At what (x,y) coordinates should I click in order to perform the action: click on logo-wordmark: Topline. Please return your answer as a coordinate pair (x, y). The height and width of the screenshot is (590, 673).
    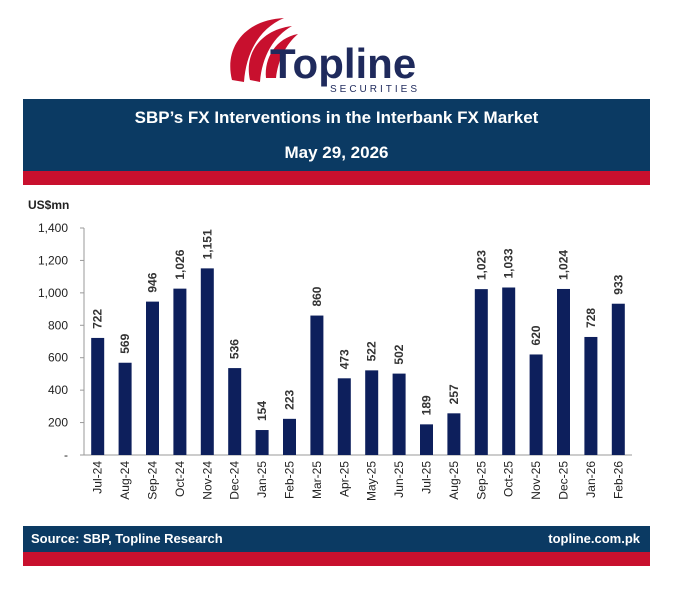
    Looking at the image, I should click on (343, 63).